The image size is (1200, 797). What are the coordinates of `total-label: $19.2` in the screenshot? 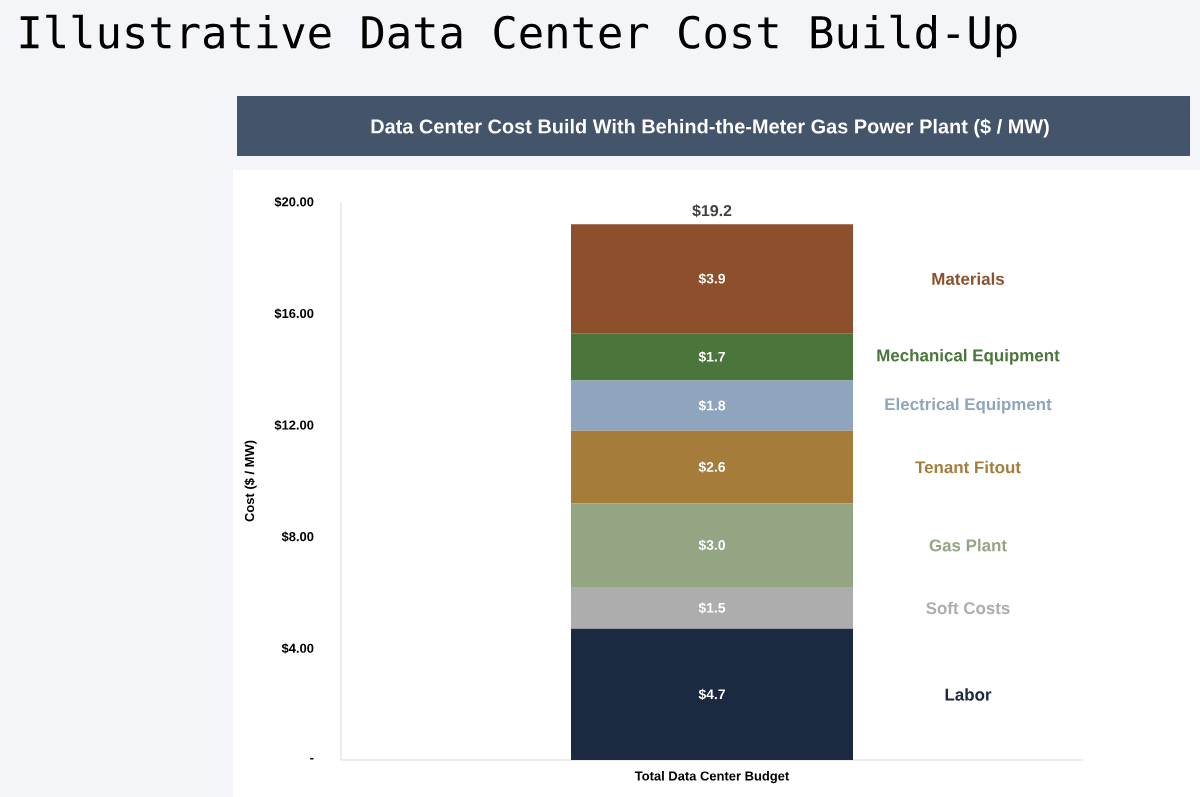 It's located at (712, 211).